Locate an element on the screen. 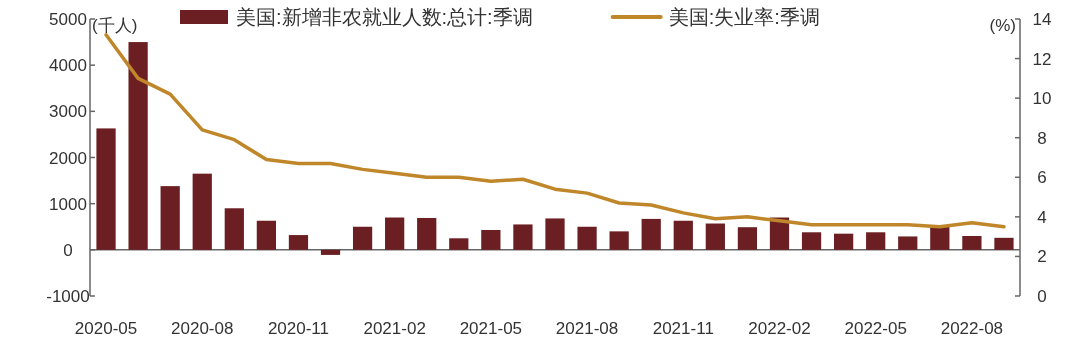 The width and height of the screenshot is (1080, 347). y-axis-title: (千人) is located at coordinates (115, 25).